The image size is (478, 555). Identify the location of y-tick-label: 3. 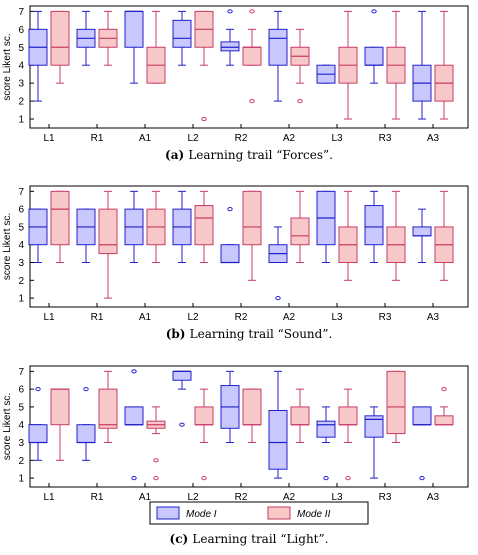
(21, 84).